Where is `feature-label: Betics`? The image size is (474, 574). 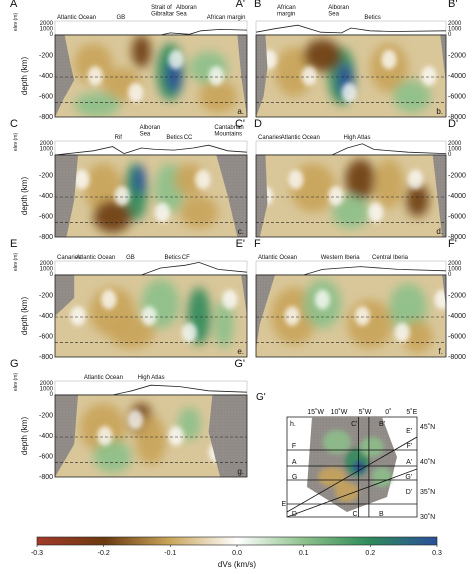 feature-label: Betics is located at coordinates (173, 258).